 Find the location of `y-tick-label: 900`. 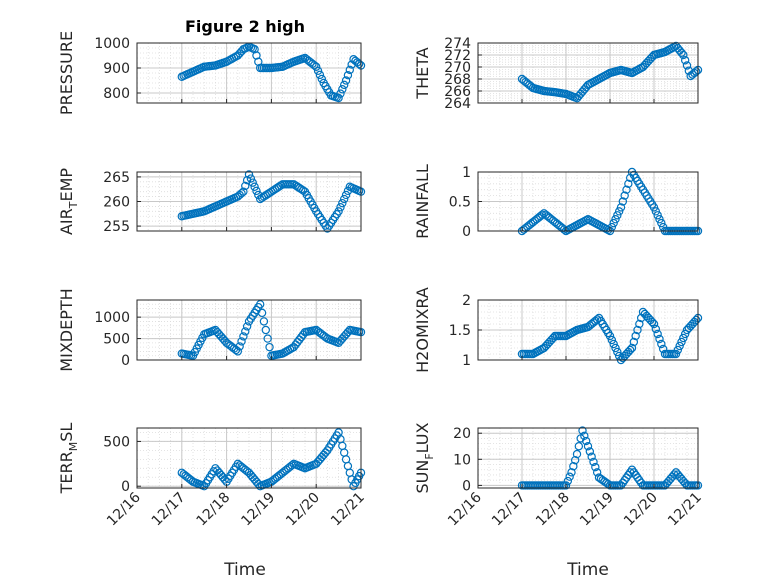

y-tick-label: 900 is located at coordinates (116, 69).